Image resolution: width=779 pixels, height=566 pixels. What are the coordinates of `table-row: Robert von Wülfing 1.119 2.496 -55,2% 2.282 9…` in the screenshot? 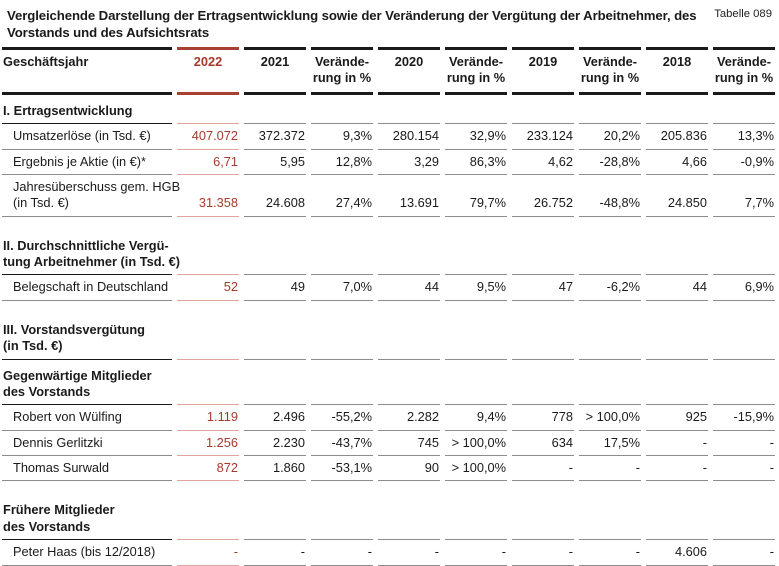 It's located at (388, 418).